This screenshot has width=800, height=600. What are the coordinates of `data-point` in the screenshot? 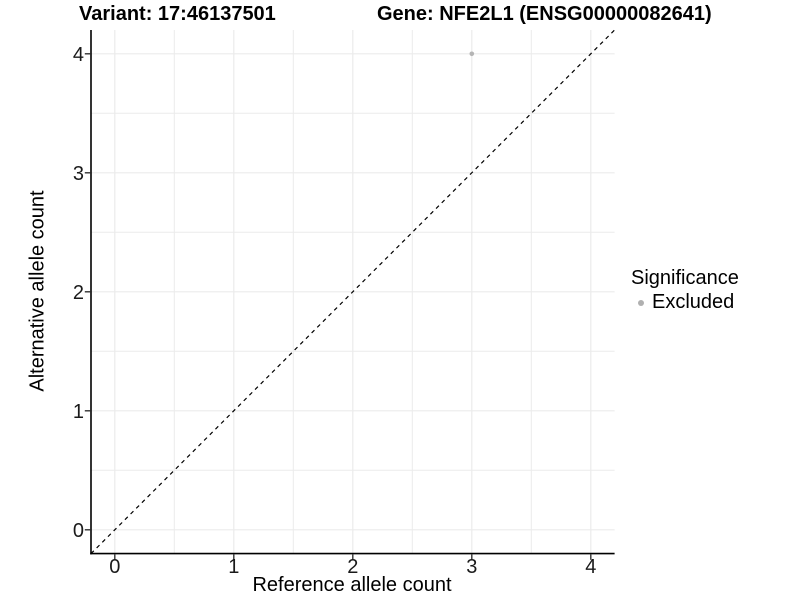 It's located at (472, 54).